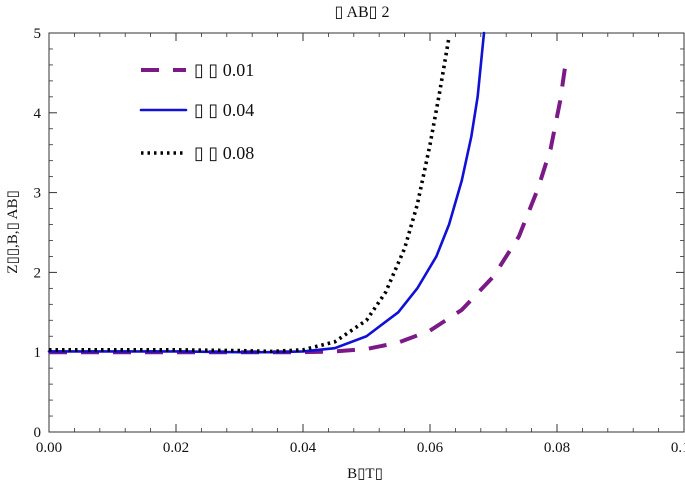 The width and height of the screenshot is (685, 485). I want to click on legend: ▯ ▯ 0.01 ▯ ▯ 0.04 ▯ ▯ 0.08, so click(196, 111).